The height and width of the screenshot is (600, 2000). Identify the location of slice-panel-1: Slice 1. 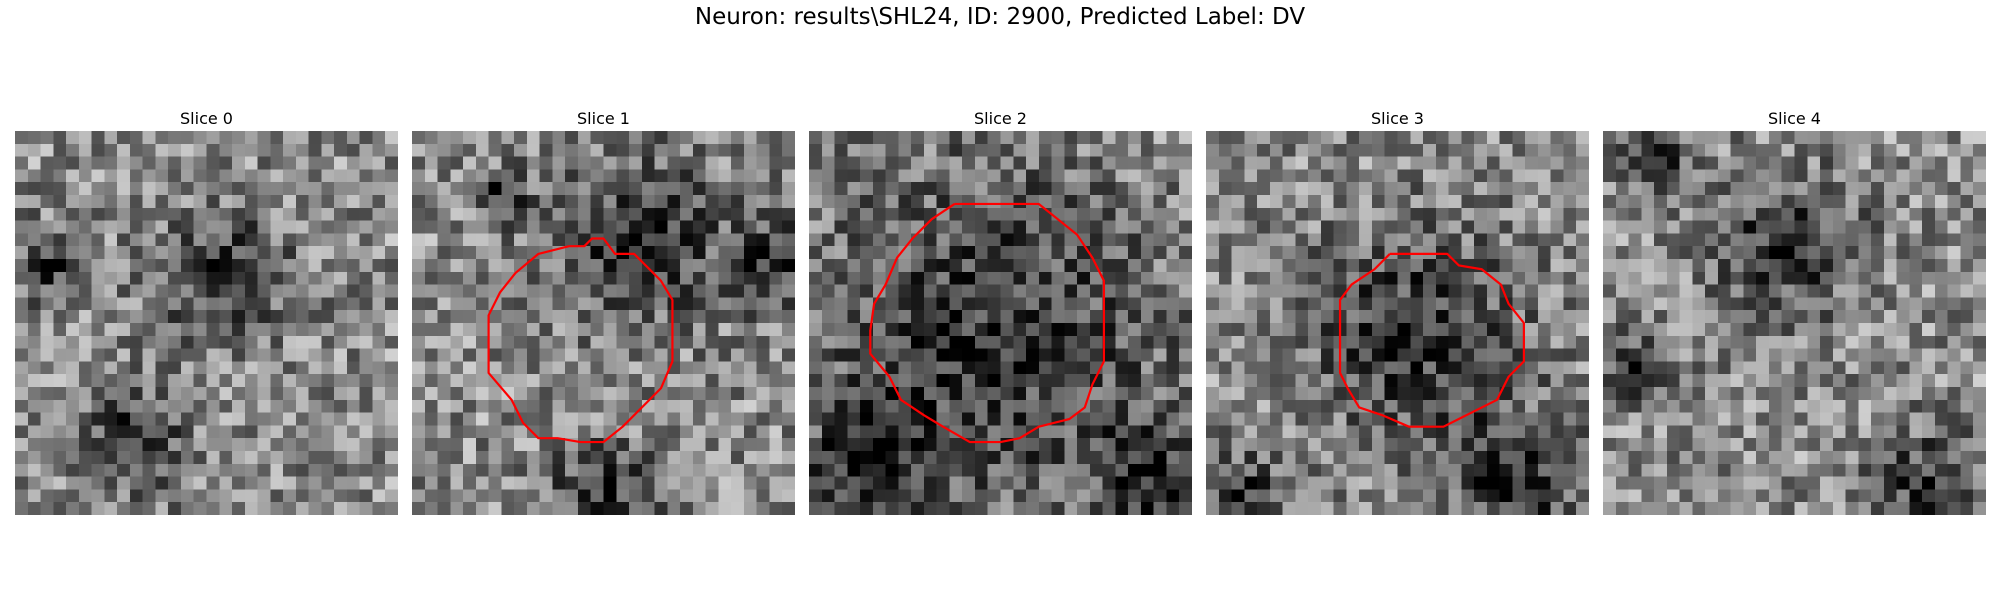
(603, 311).